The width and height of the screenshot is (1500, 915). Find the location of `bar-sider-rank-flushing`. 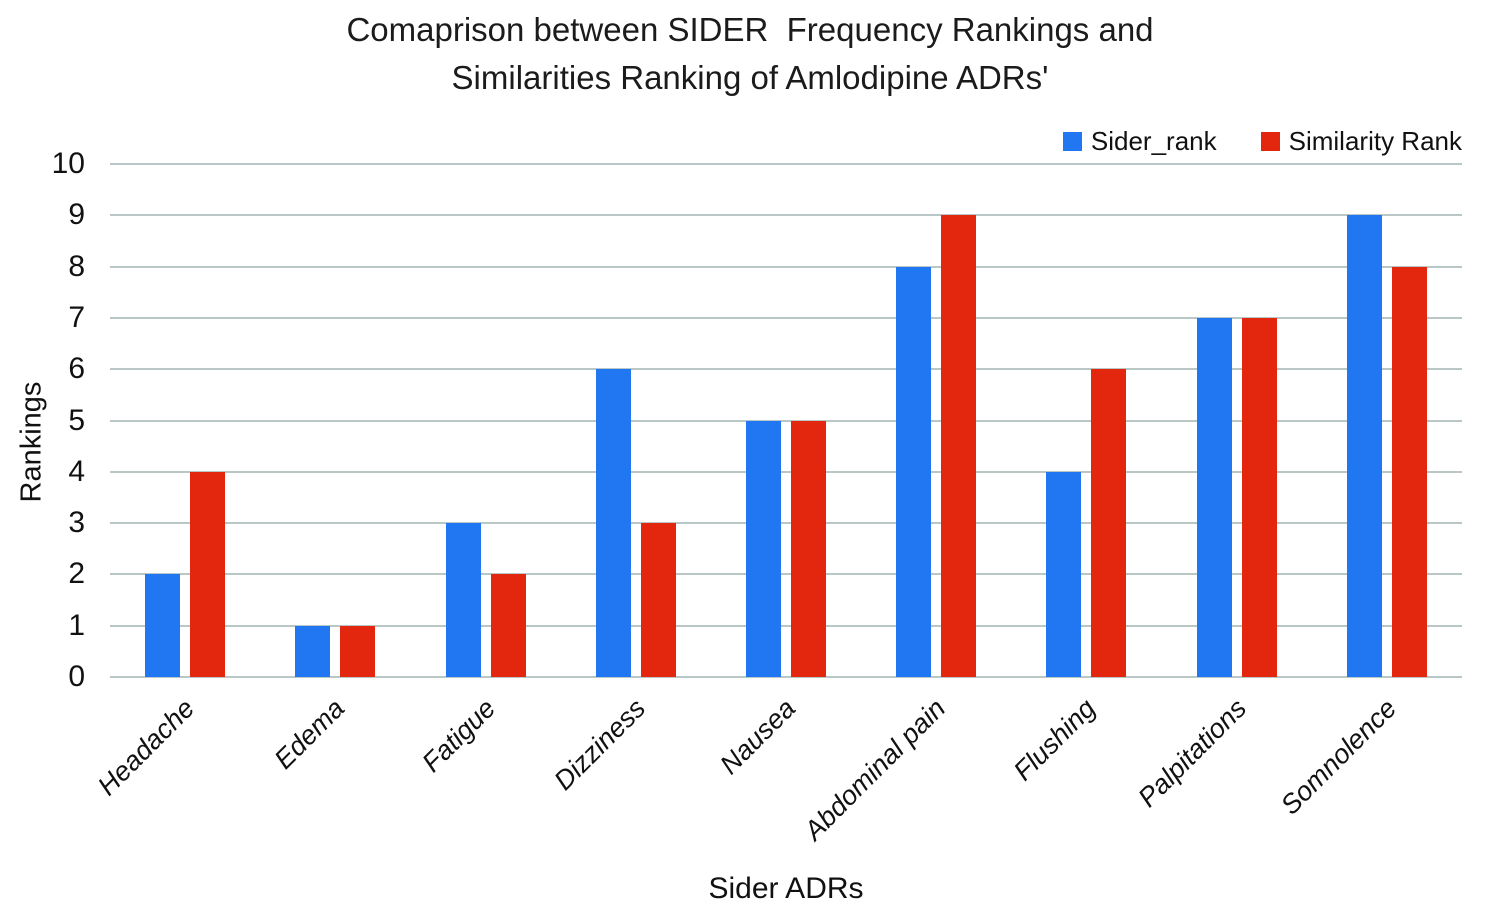

bar-sider-rank-flushing is located at coordinates (1064, 574).